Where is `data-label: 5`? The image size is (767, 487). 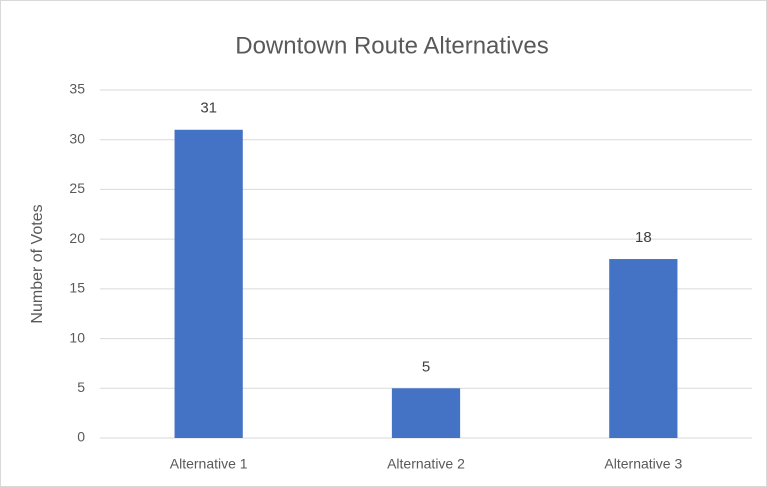
data-label: 5 is located at coordinates (426, 366).